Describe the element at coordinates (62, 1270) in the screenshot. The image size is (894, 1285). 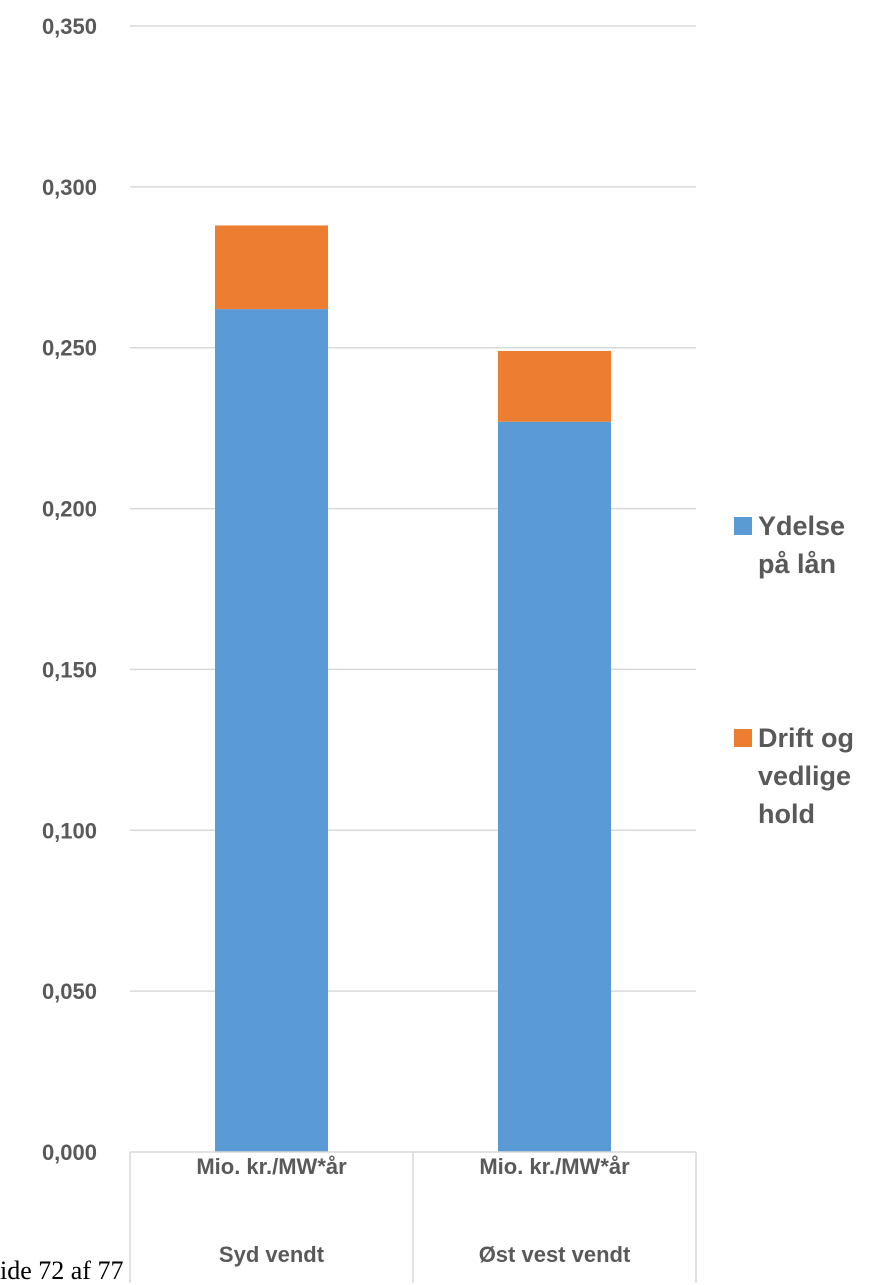
I see `page-footer-text: ide 72 af 77` at that location.